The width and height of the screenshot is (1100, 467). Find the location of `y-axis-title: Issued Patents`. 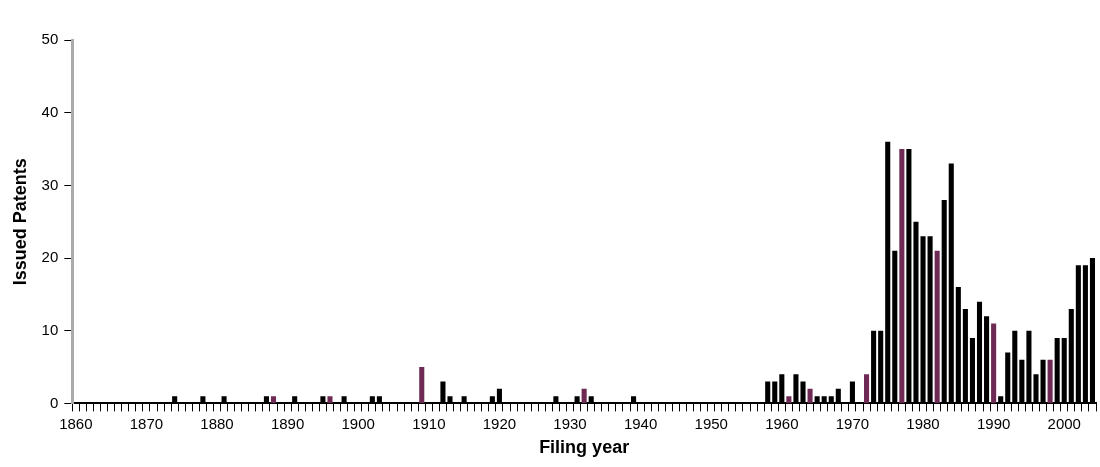

y-axis-title: Issued Patents is located at coordinates (19, 222).